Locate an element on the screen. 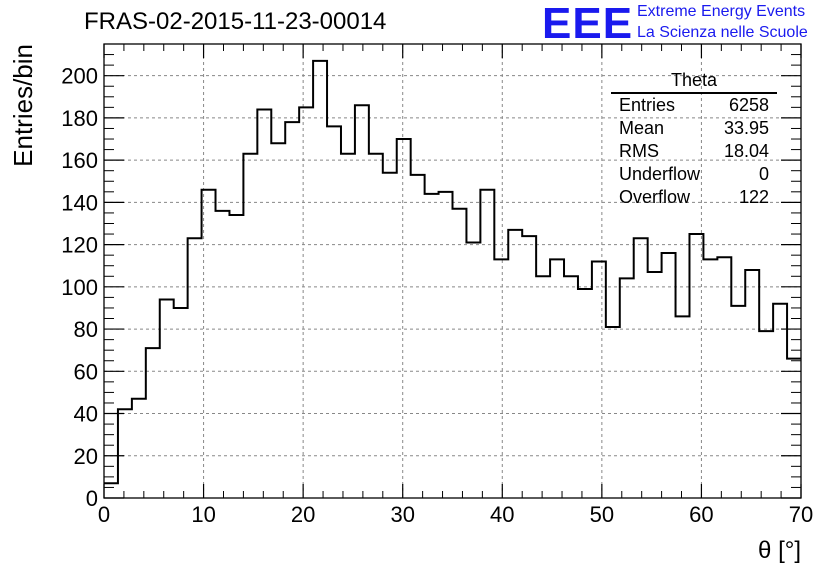  stats-title: Theta is located at coordinates (694, 82).